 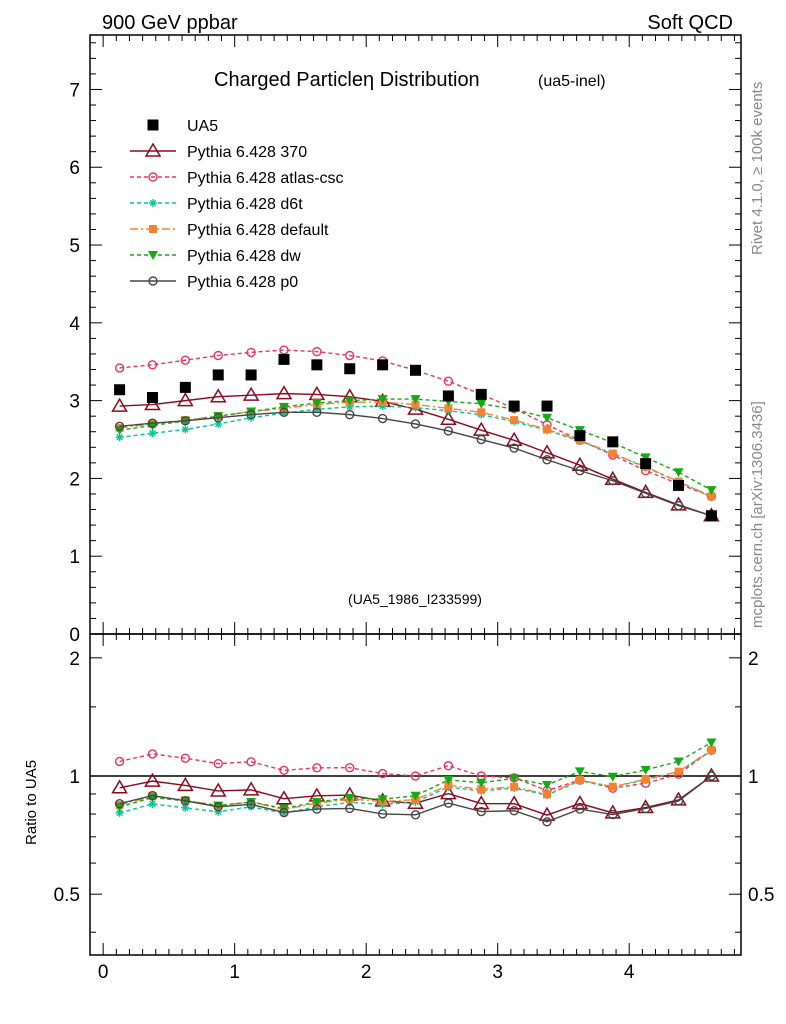 What do you see at coordinates (31, 802) in the screenshot?
I see `ratio-y-label: Ratio to UA5` at bounding box center [31, 802].